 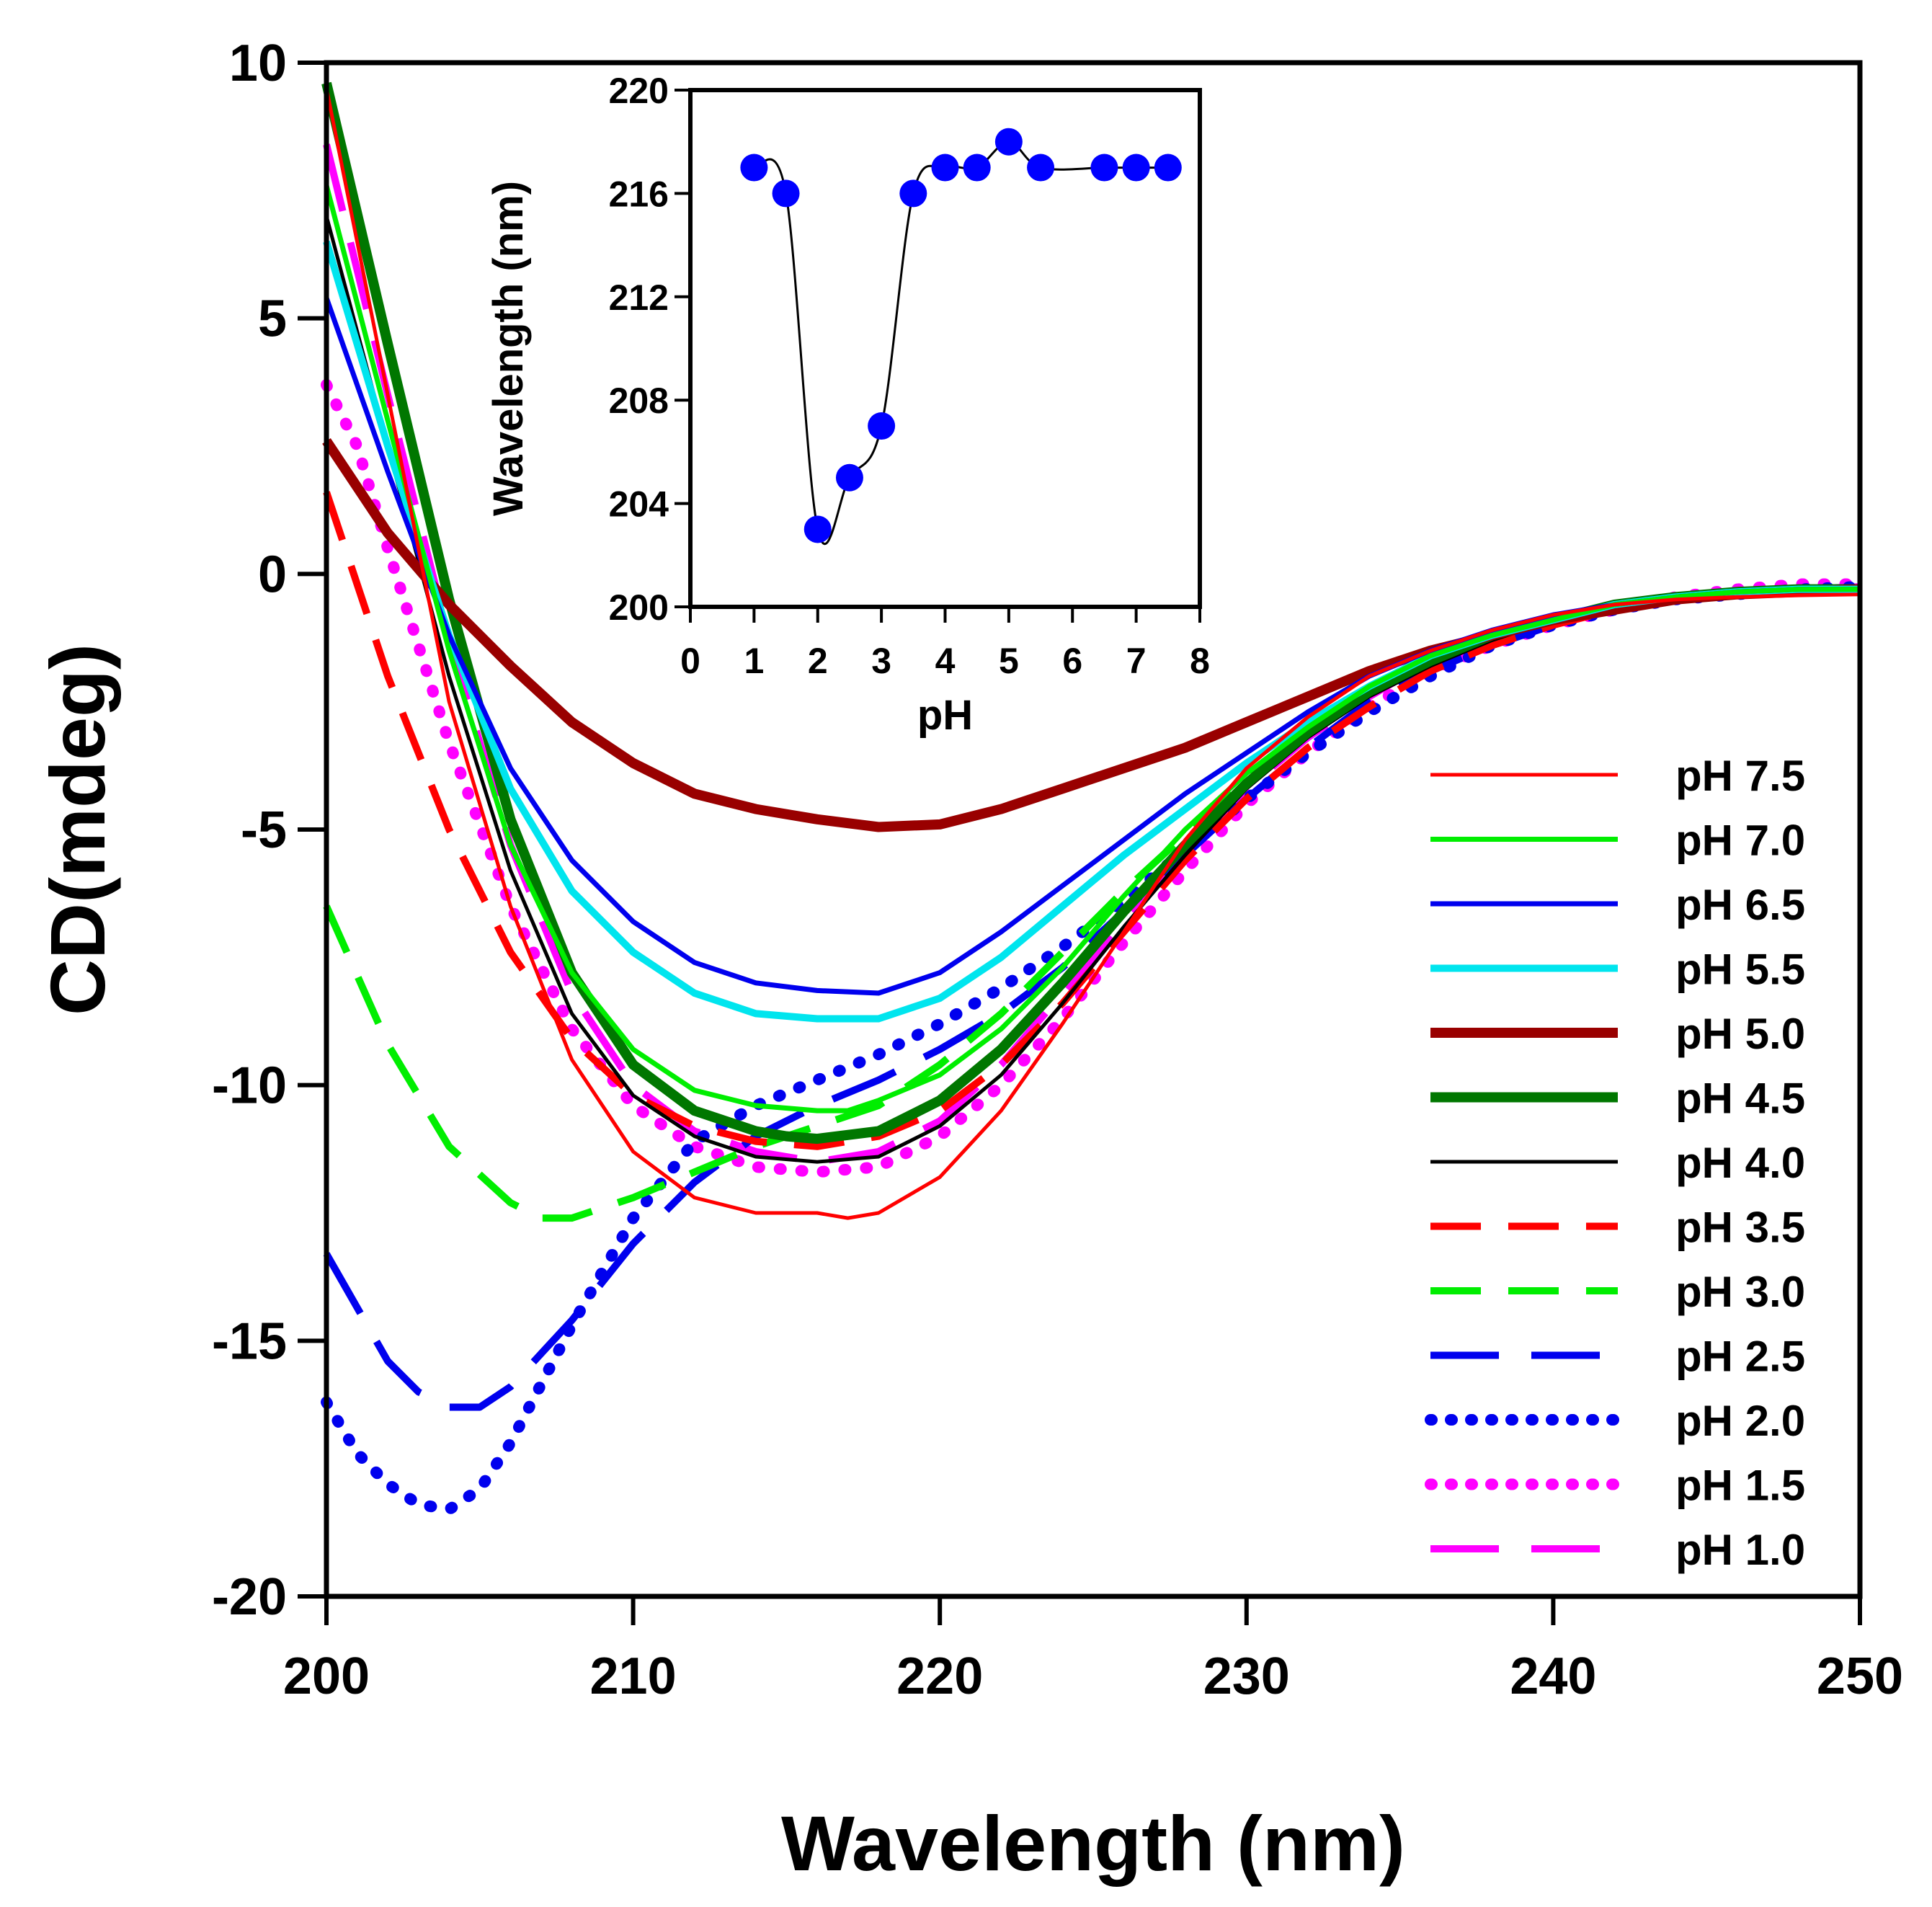 I want to click on inset-y-tick-label: 216, so click(x=639, y=194).